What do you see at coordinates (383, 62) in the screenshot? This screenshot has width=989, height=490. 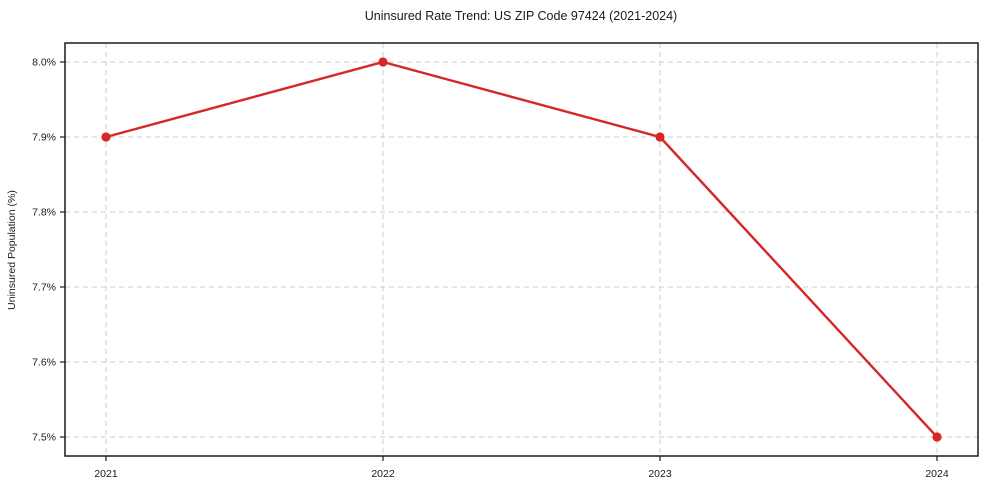 I see `data-point-2022` at bounding box center [383, 62].